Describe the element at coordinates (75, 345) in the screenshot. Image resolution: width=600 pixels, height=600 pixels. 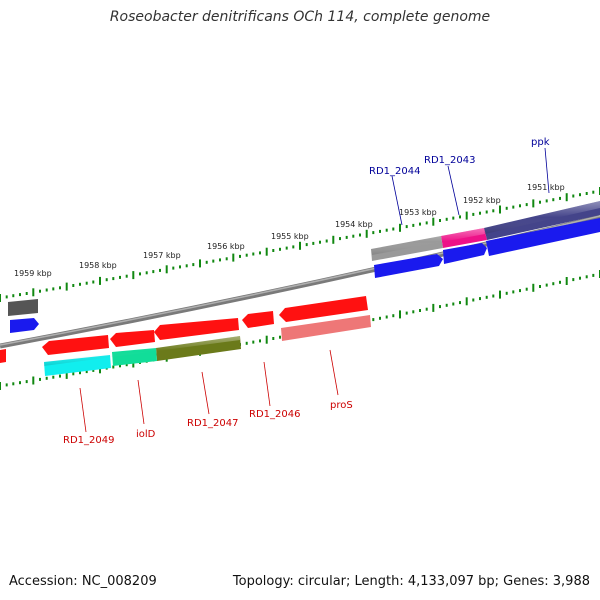
I see `gene-rd1-2049-arrow` at that location.